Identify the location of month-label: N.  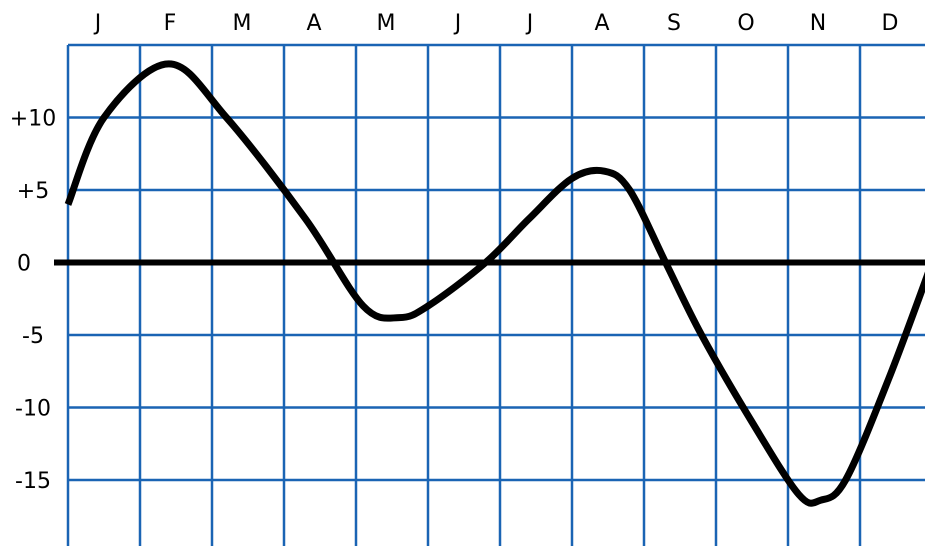
(818, 23).